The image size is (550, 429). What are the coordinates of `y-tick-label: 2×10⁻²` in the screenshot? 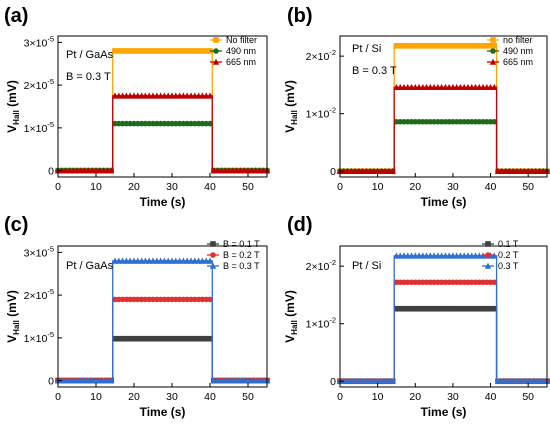 It's located at (321, 55).